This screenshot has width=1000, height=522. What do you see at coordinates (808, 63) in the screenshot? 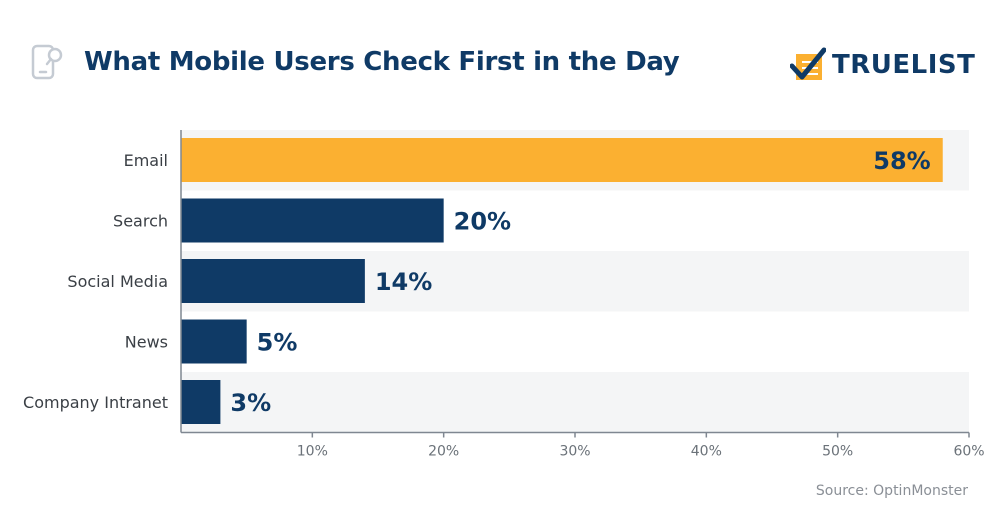
I see `checkmark-list-icon` at bounding box center [808, 63].